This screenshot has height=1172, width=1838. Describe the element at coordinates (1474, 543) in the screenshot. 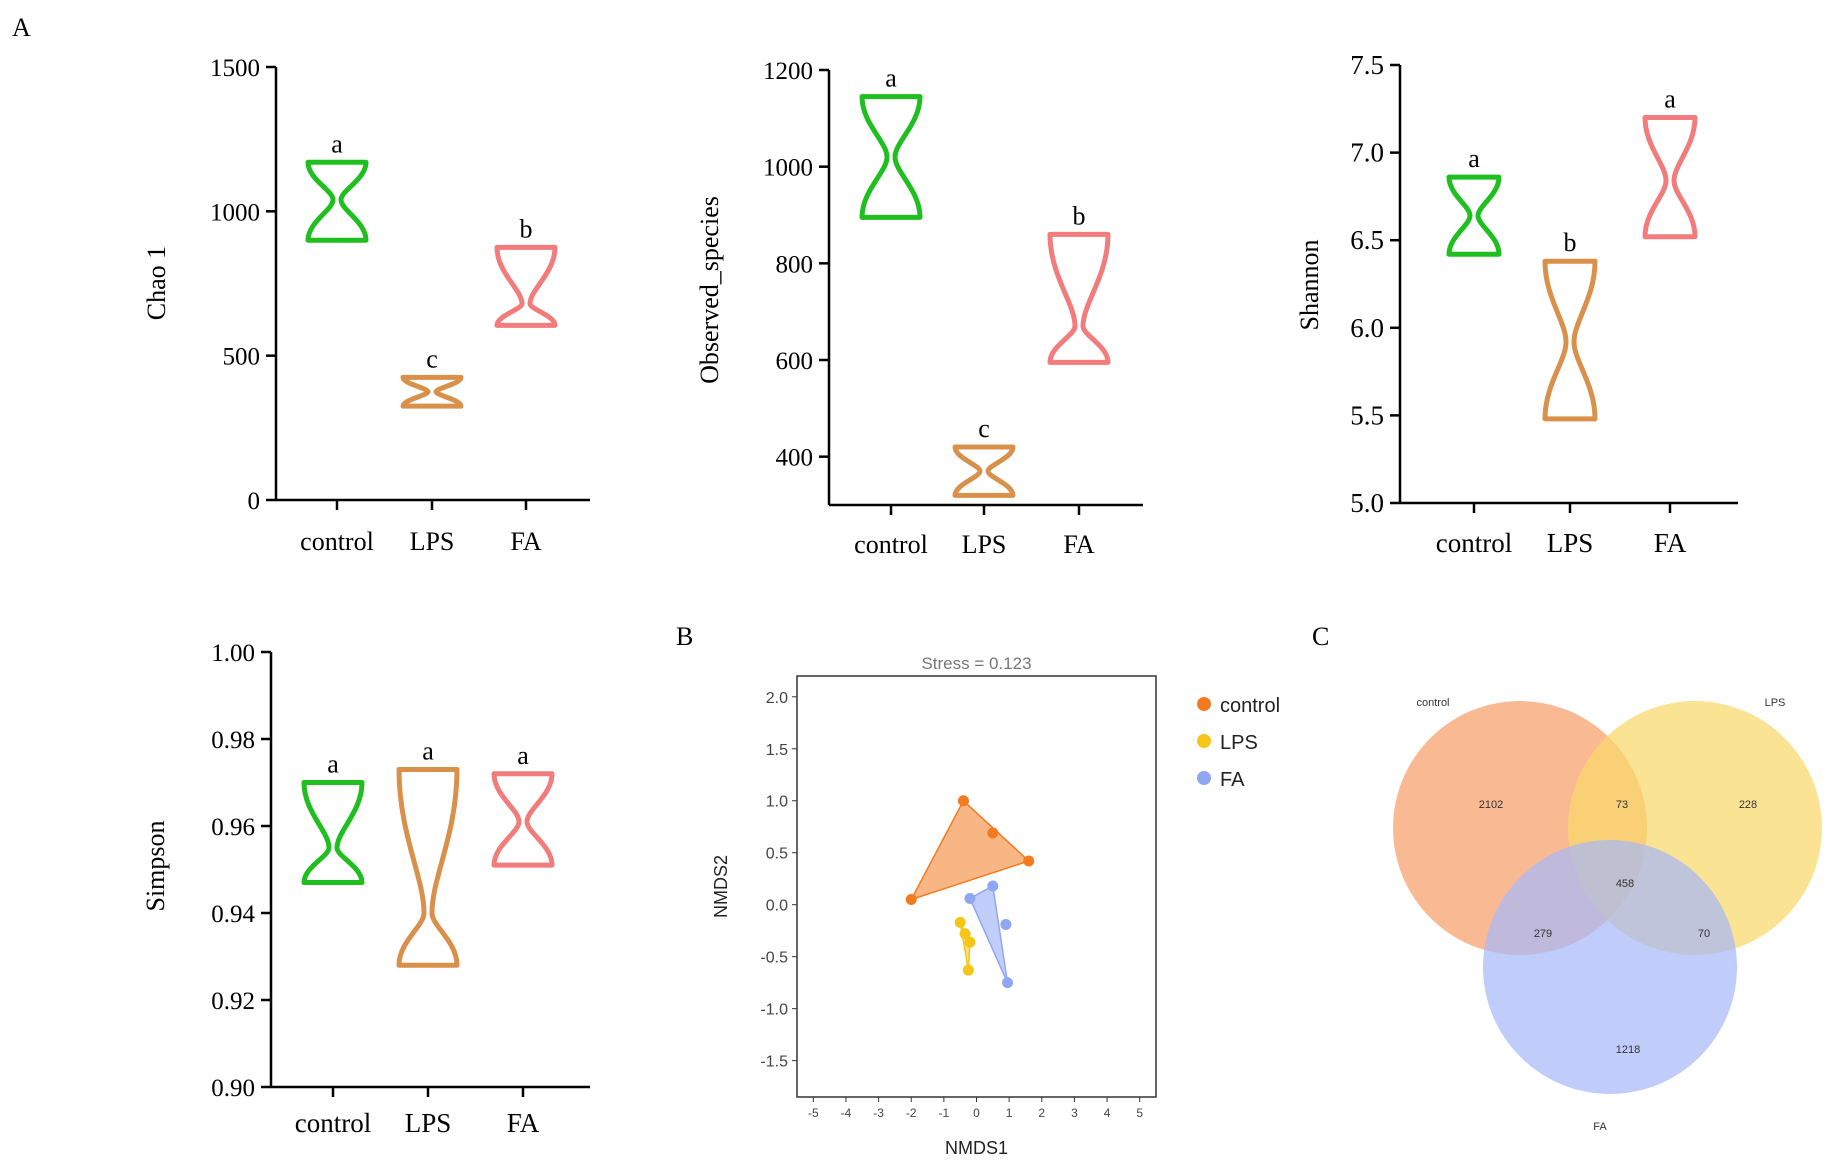

I see `shannon-x-tick-label: control` at that location.